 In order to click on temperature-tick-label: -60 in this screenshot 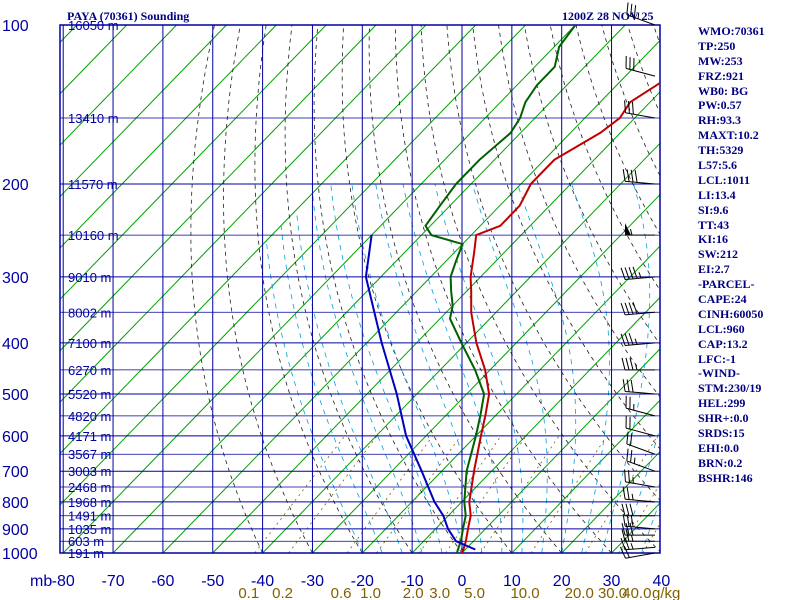, I will do `click(162, 581)`.